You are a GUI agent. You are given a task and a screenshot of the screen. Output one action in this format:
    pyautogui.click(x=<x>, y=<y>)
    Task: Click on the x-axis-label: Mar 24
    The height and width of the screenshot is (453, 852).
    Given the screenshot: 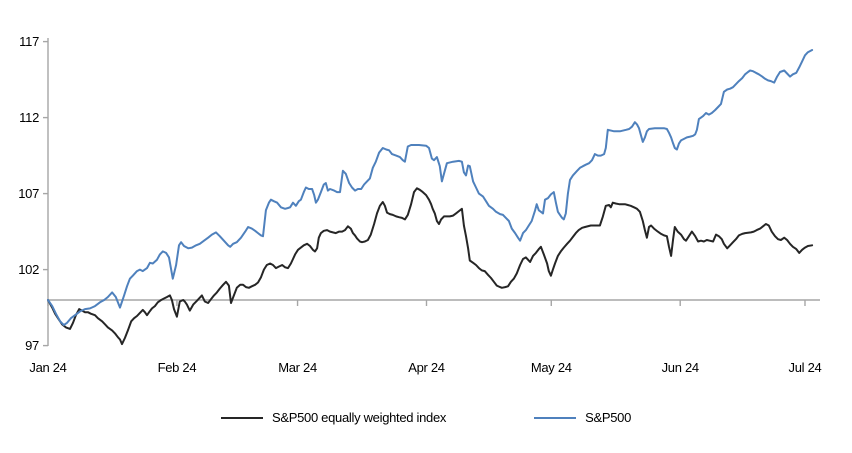 What is the action you would take?
    pyautogui.click(x=297, y=367)
    